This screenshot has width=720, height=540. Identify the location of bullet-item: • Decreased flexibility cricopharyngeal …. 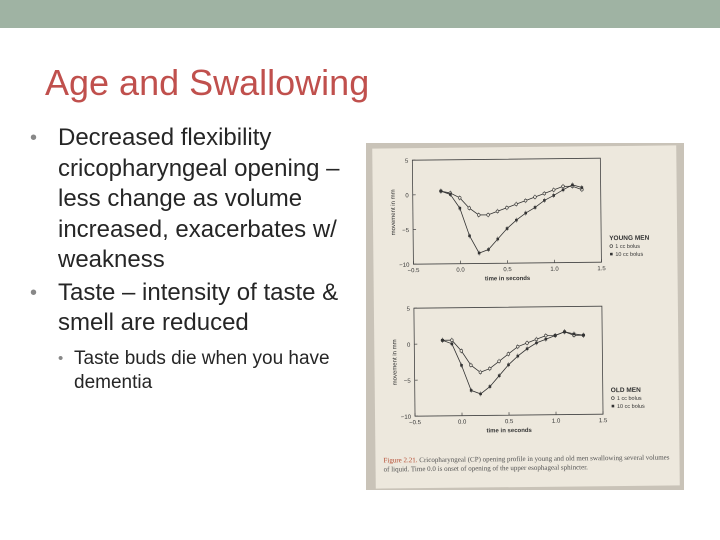
(195, 199).